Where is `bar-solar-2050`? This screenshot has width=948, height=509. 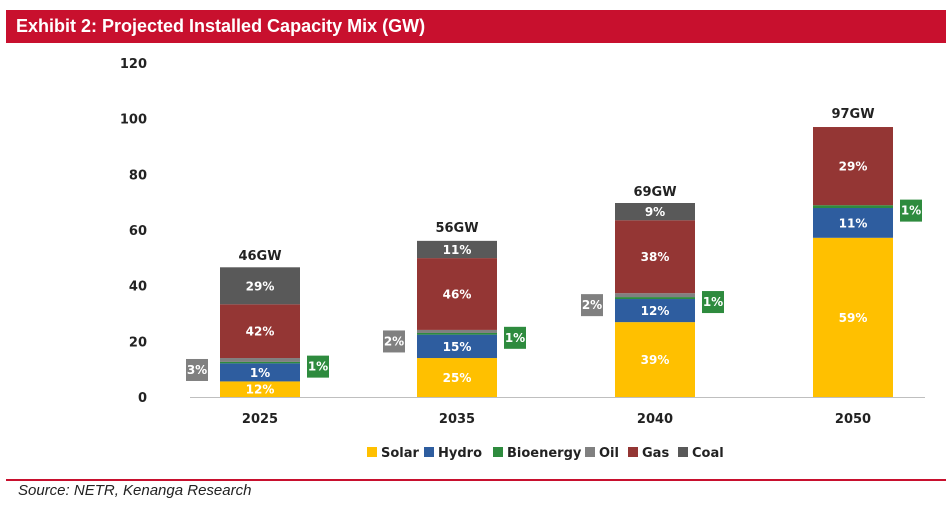
bar-solar-2050 is located at coordinates (853, 317).